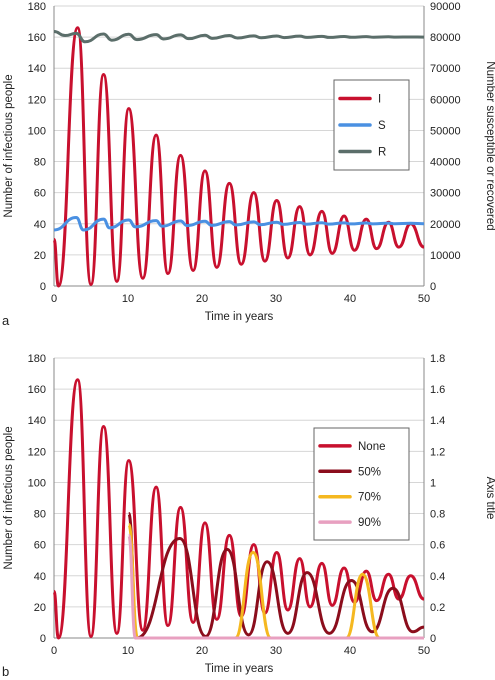  Describe the element at coordinates (37, 7) in the screenshot. I see `panel-a-y-tick-label: 180` at that location.